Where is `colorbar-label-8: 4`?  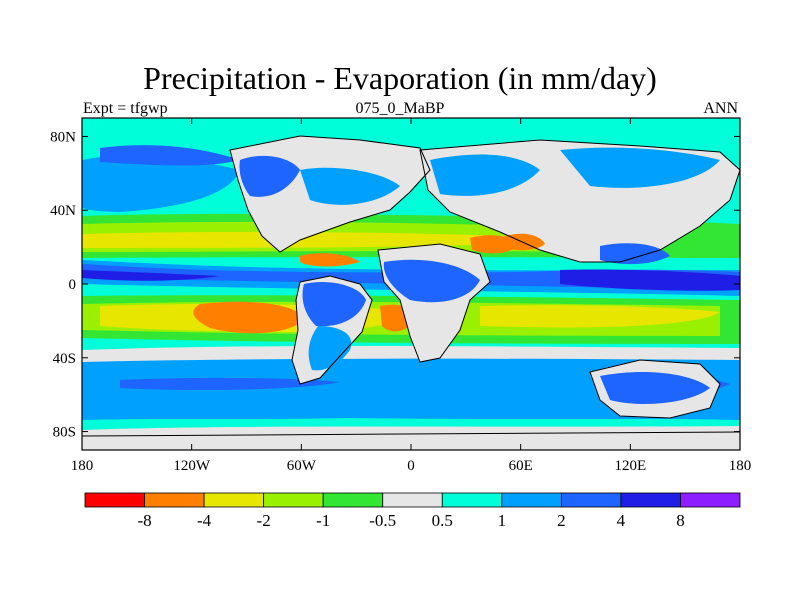
colorbar-label-8: 4 is located at coordinates (621, 520).